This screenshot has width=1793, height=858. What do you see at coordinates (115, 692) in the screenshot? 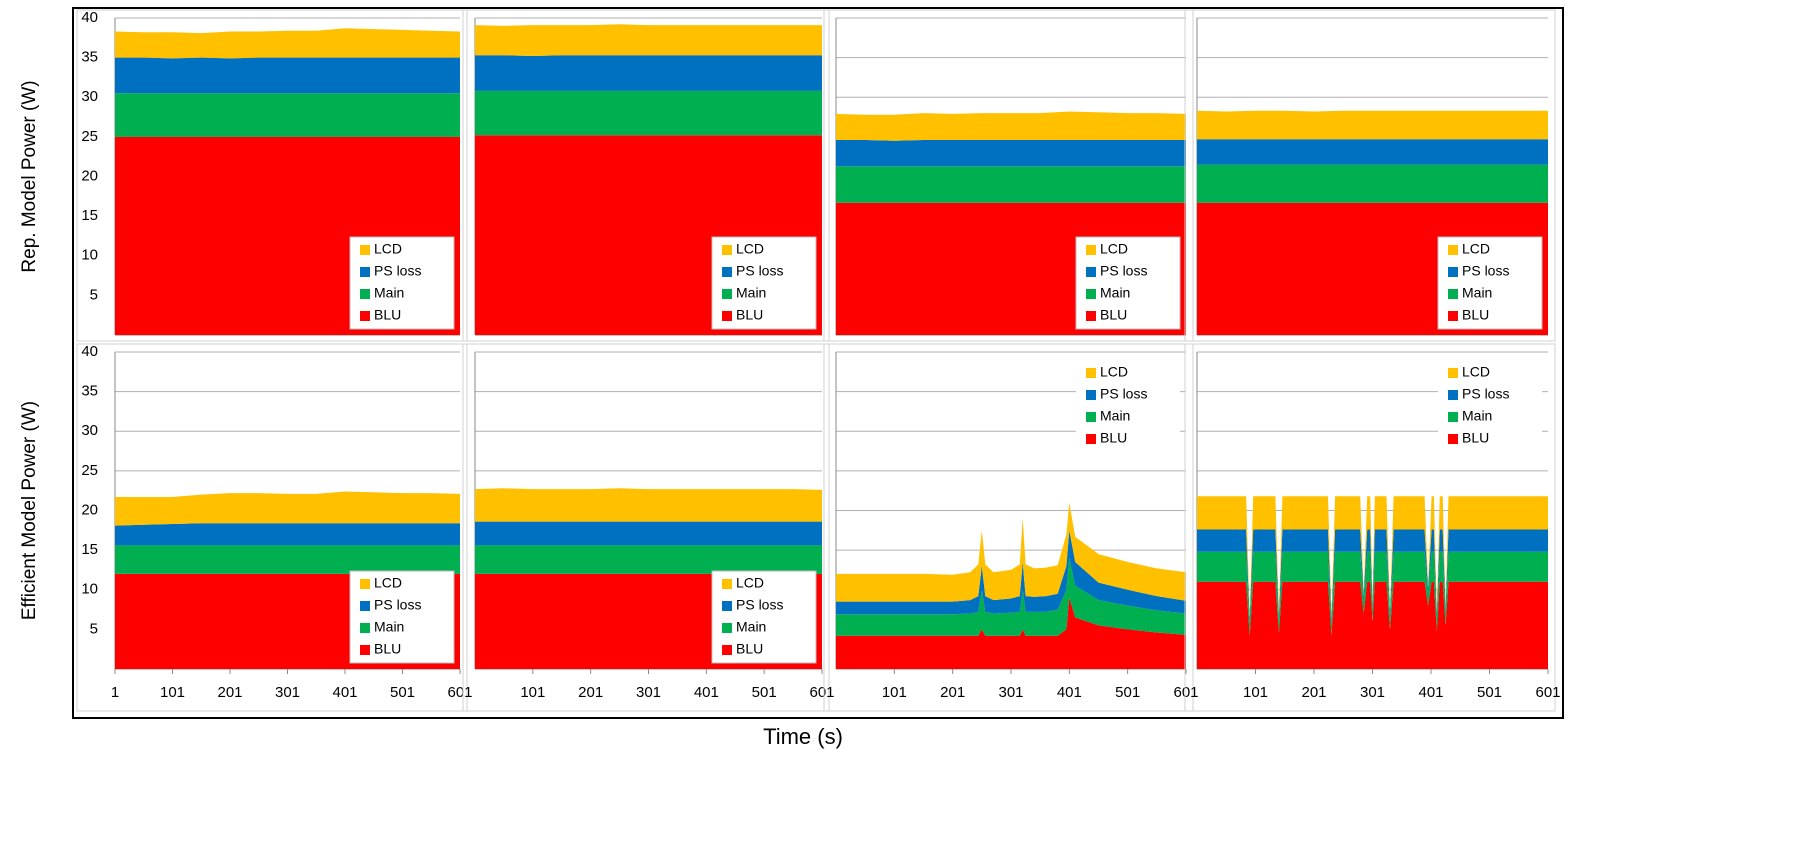
I see `x-tick-label: 1` at bounding box center [115, 692].